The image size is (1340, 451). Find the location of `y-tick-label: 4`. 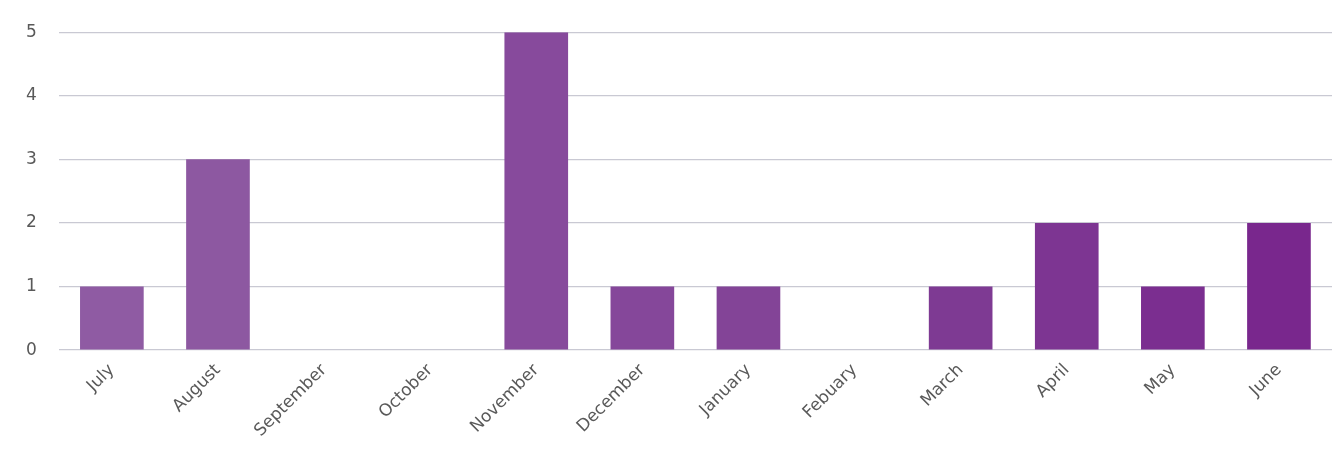

y-tick-label: 4 is located at coordinates (31, 94).